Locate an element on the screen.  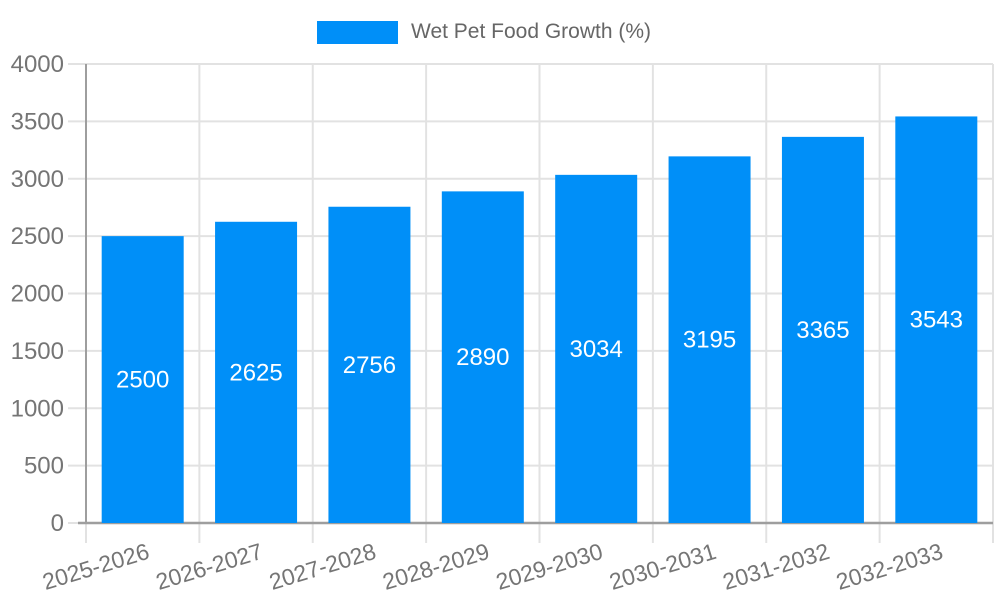
x-axis-label: 2028-2029 is located at coordinates (435, 566).